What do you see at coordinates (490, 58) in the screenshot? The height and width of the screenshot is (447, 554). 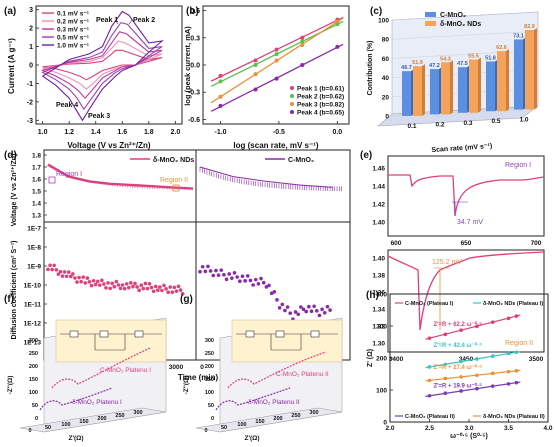 I see `bar-value-label: 51.8` at bounding box center [490, 58].